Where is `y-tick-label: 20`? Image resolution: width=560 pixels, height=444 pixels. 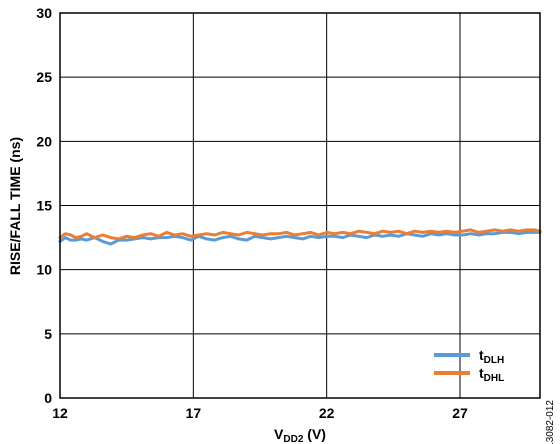
y-tick-label: 20 is located at coordinates (44, 141).